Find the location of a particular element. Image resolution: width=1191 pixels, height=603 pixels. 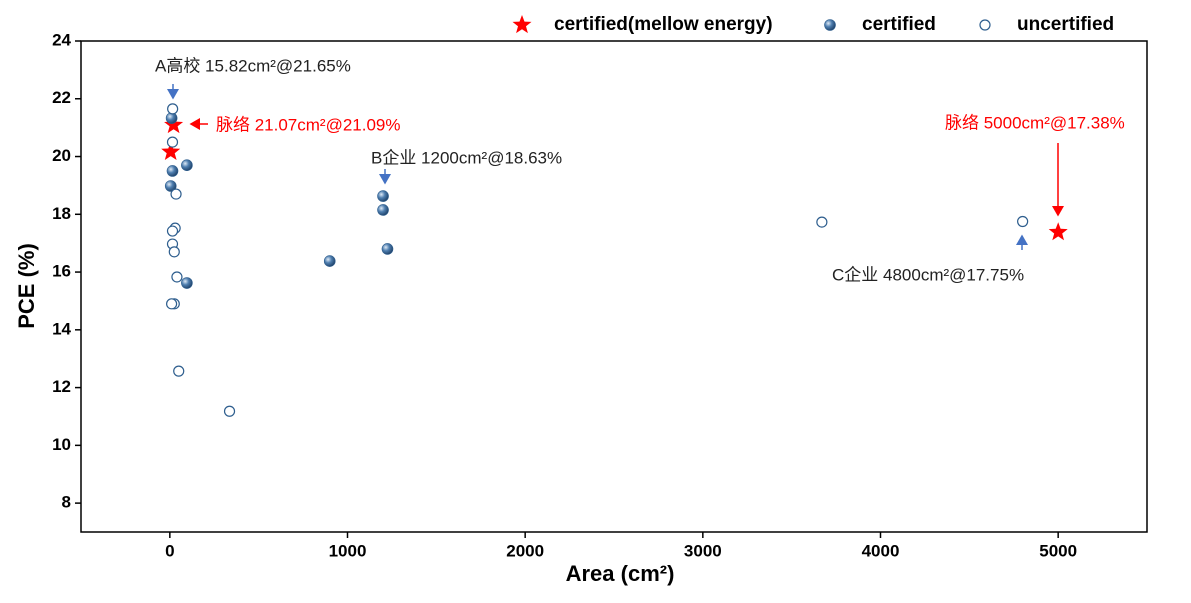

legend-label: uncertified is located at coordinates (1065, 24).